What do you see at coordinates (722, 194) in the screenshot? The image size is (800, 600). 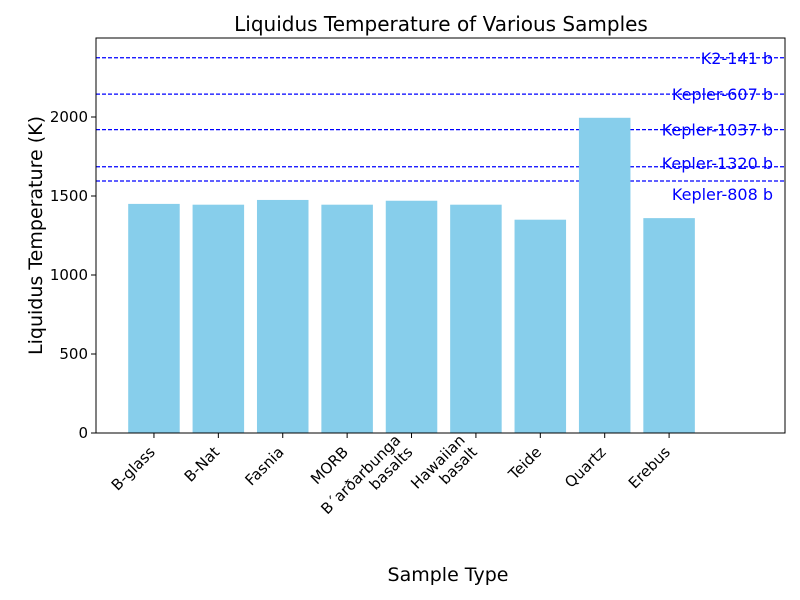 I see `reference-line-label: Kepler-808 b` at bounding box center [722, 194].